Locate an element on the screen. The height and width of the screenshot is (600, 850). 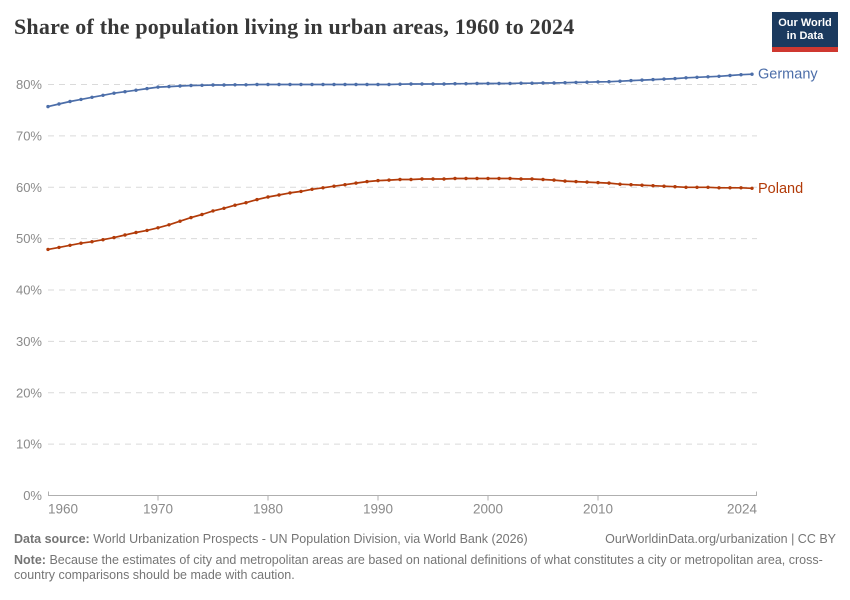
x-tick-label: 1970 is located at coordinates (158, 509).